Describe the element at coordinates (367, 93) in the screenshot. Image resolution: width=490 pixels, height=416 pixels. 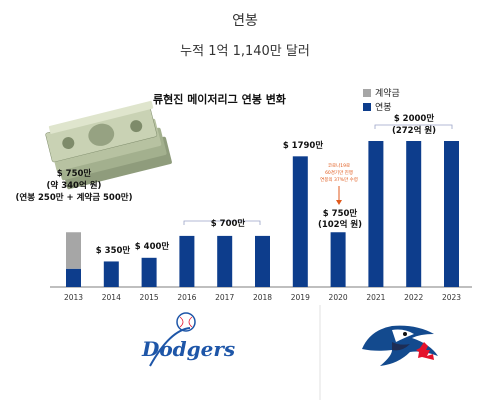
I see `legend-swatch-contract-bonus` at that location.